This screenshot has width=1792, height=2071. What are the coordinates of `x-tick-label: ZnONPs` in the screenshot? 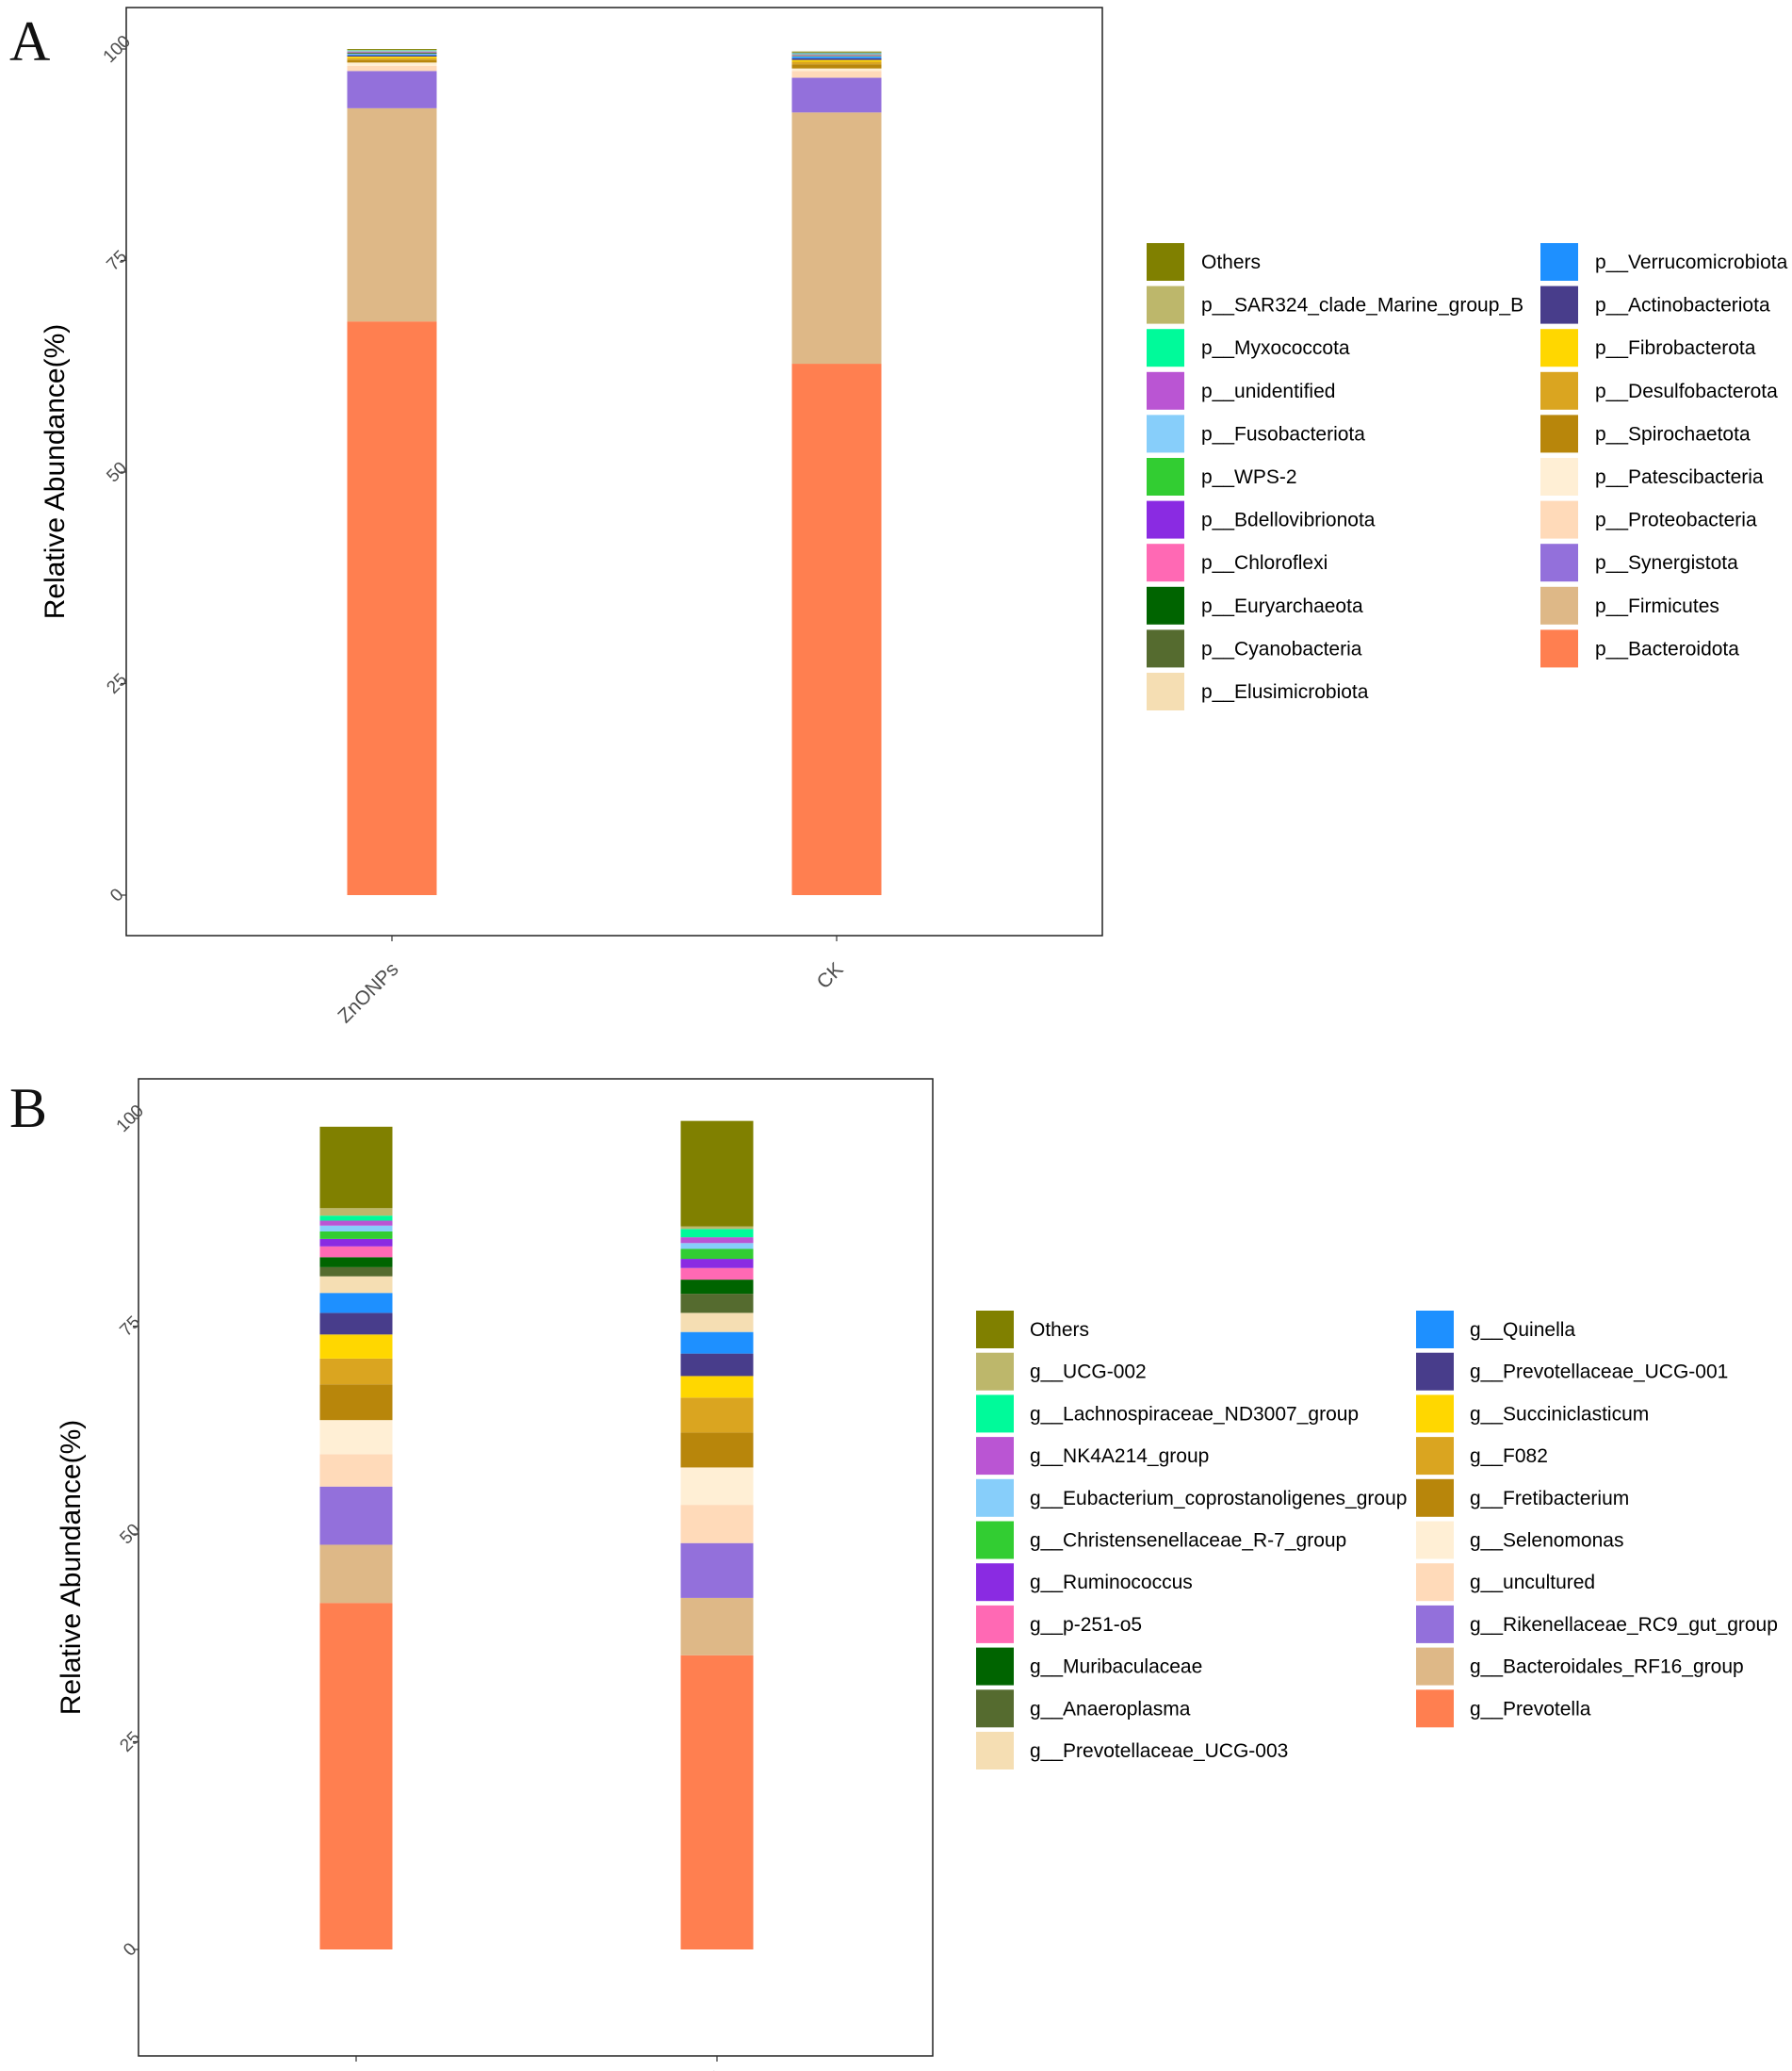 It's located at (332, 2069).